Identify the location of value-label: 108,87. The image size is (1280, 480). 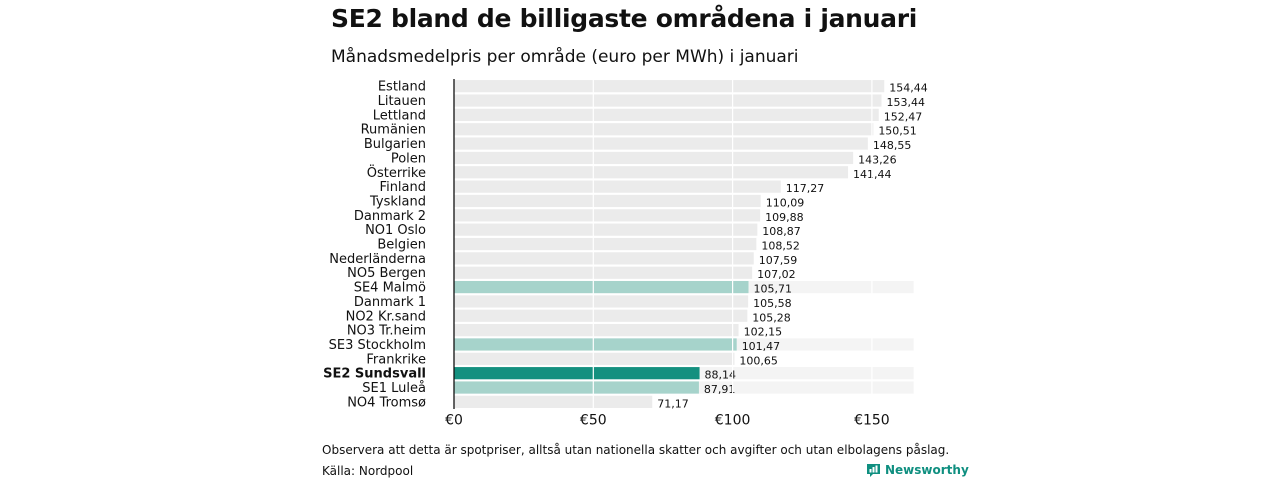
(781, 231).